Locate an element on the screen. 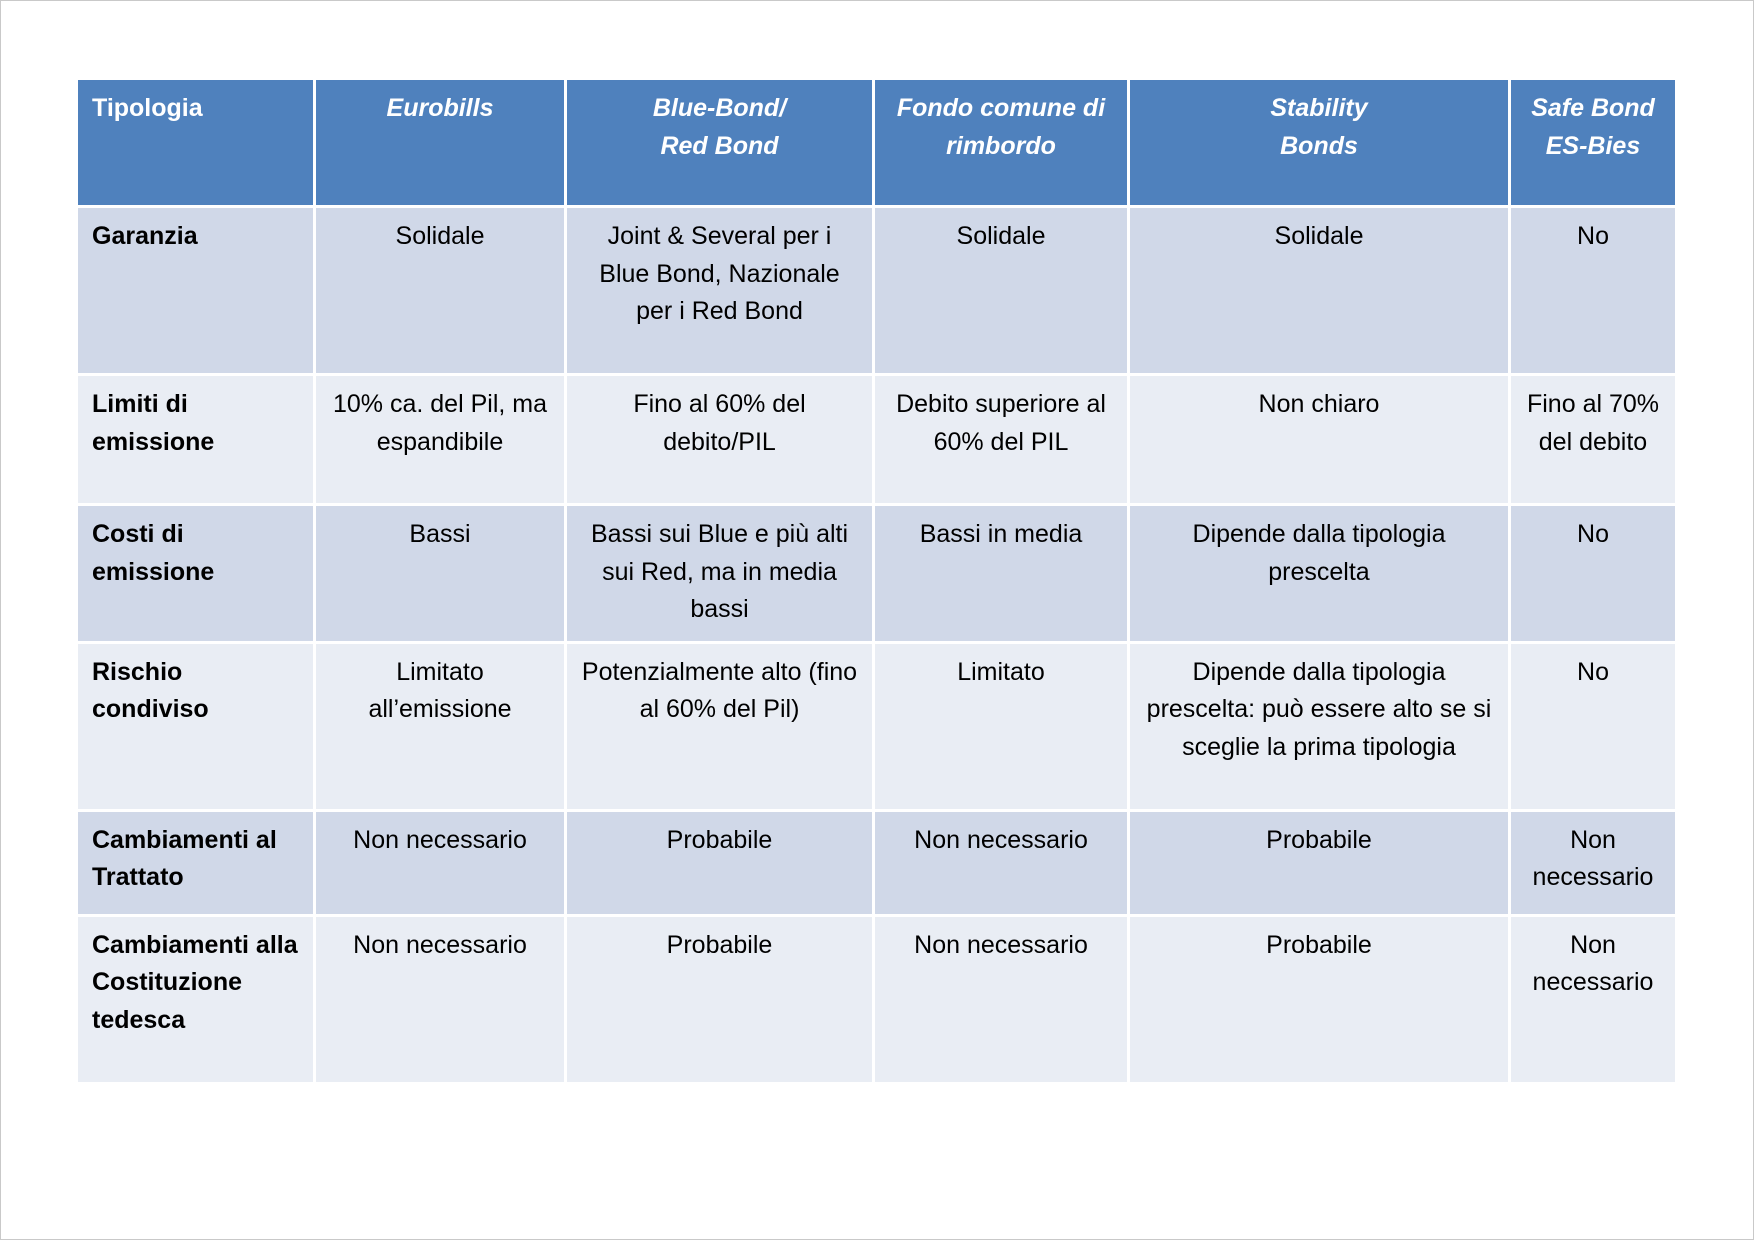 This screenshot has height=1240, width=1754. header-eurobills: Eurobills is located at coordinates (440, 142).